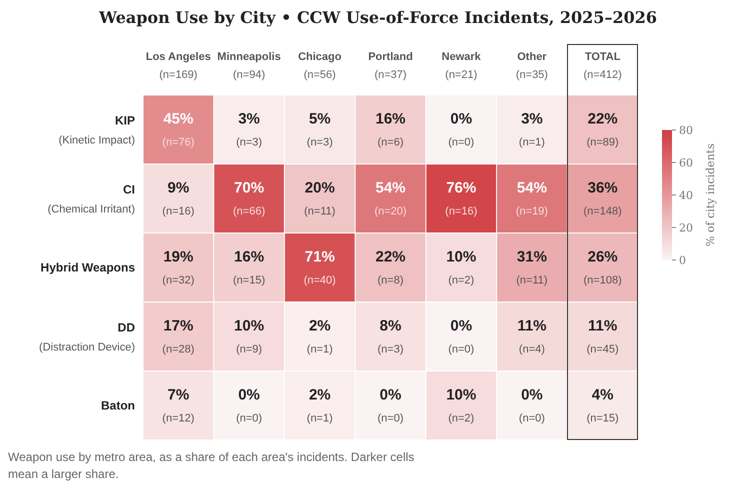 Image resolution: width=756 pixels, height=500 pixels. I want to click on data-label: 16% (n=15), so click(249, 267).